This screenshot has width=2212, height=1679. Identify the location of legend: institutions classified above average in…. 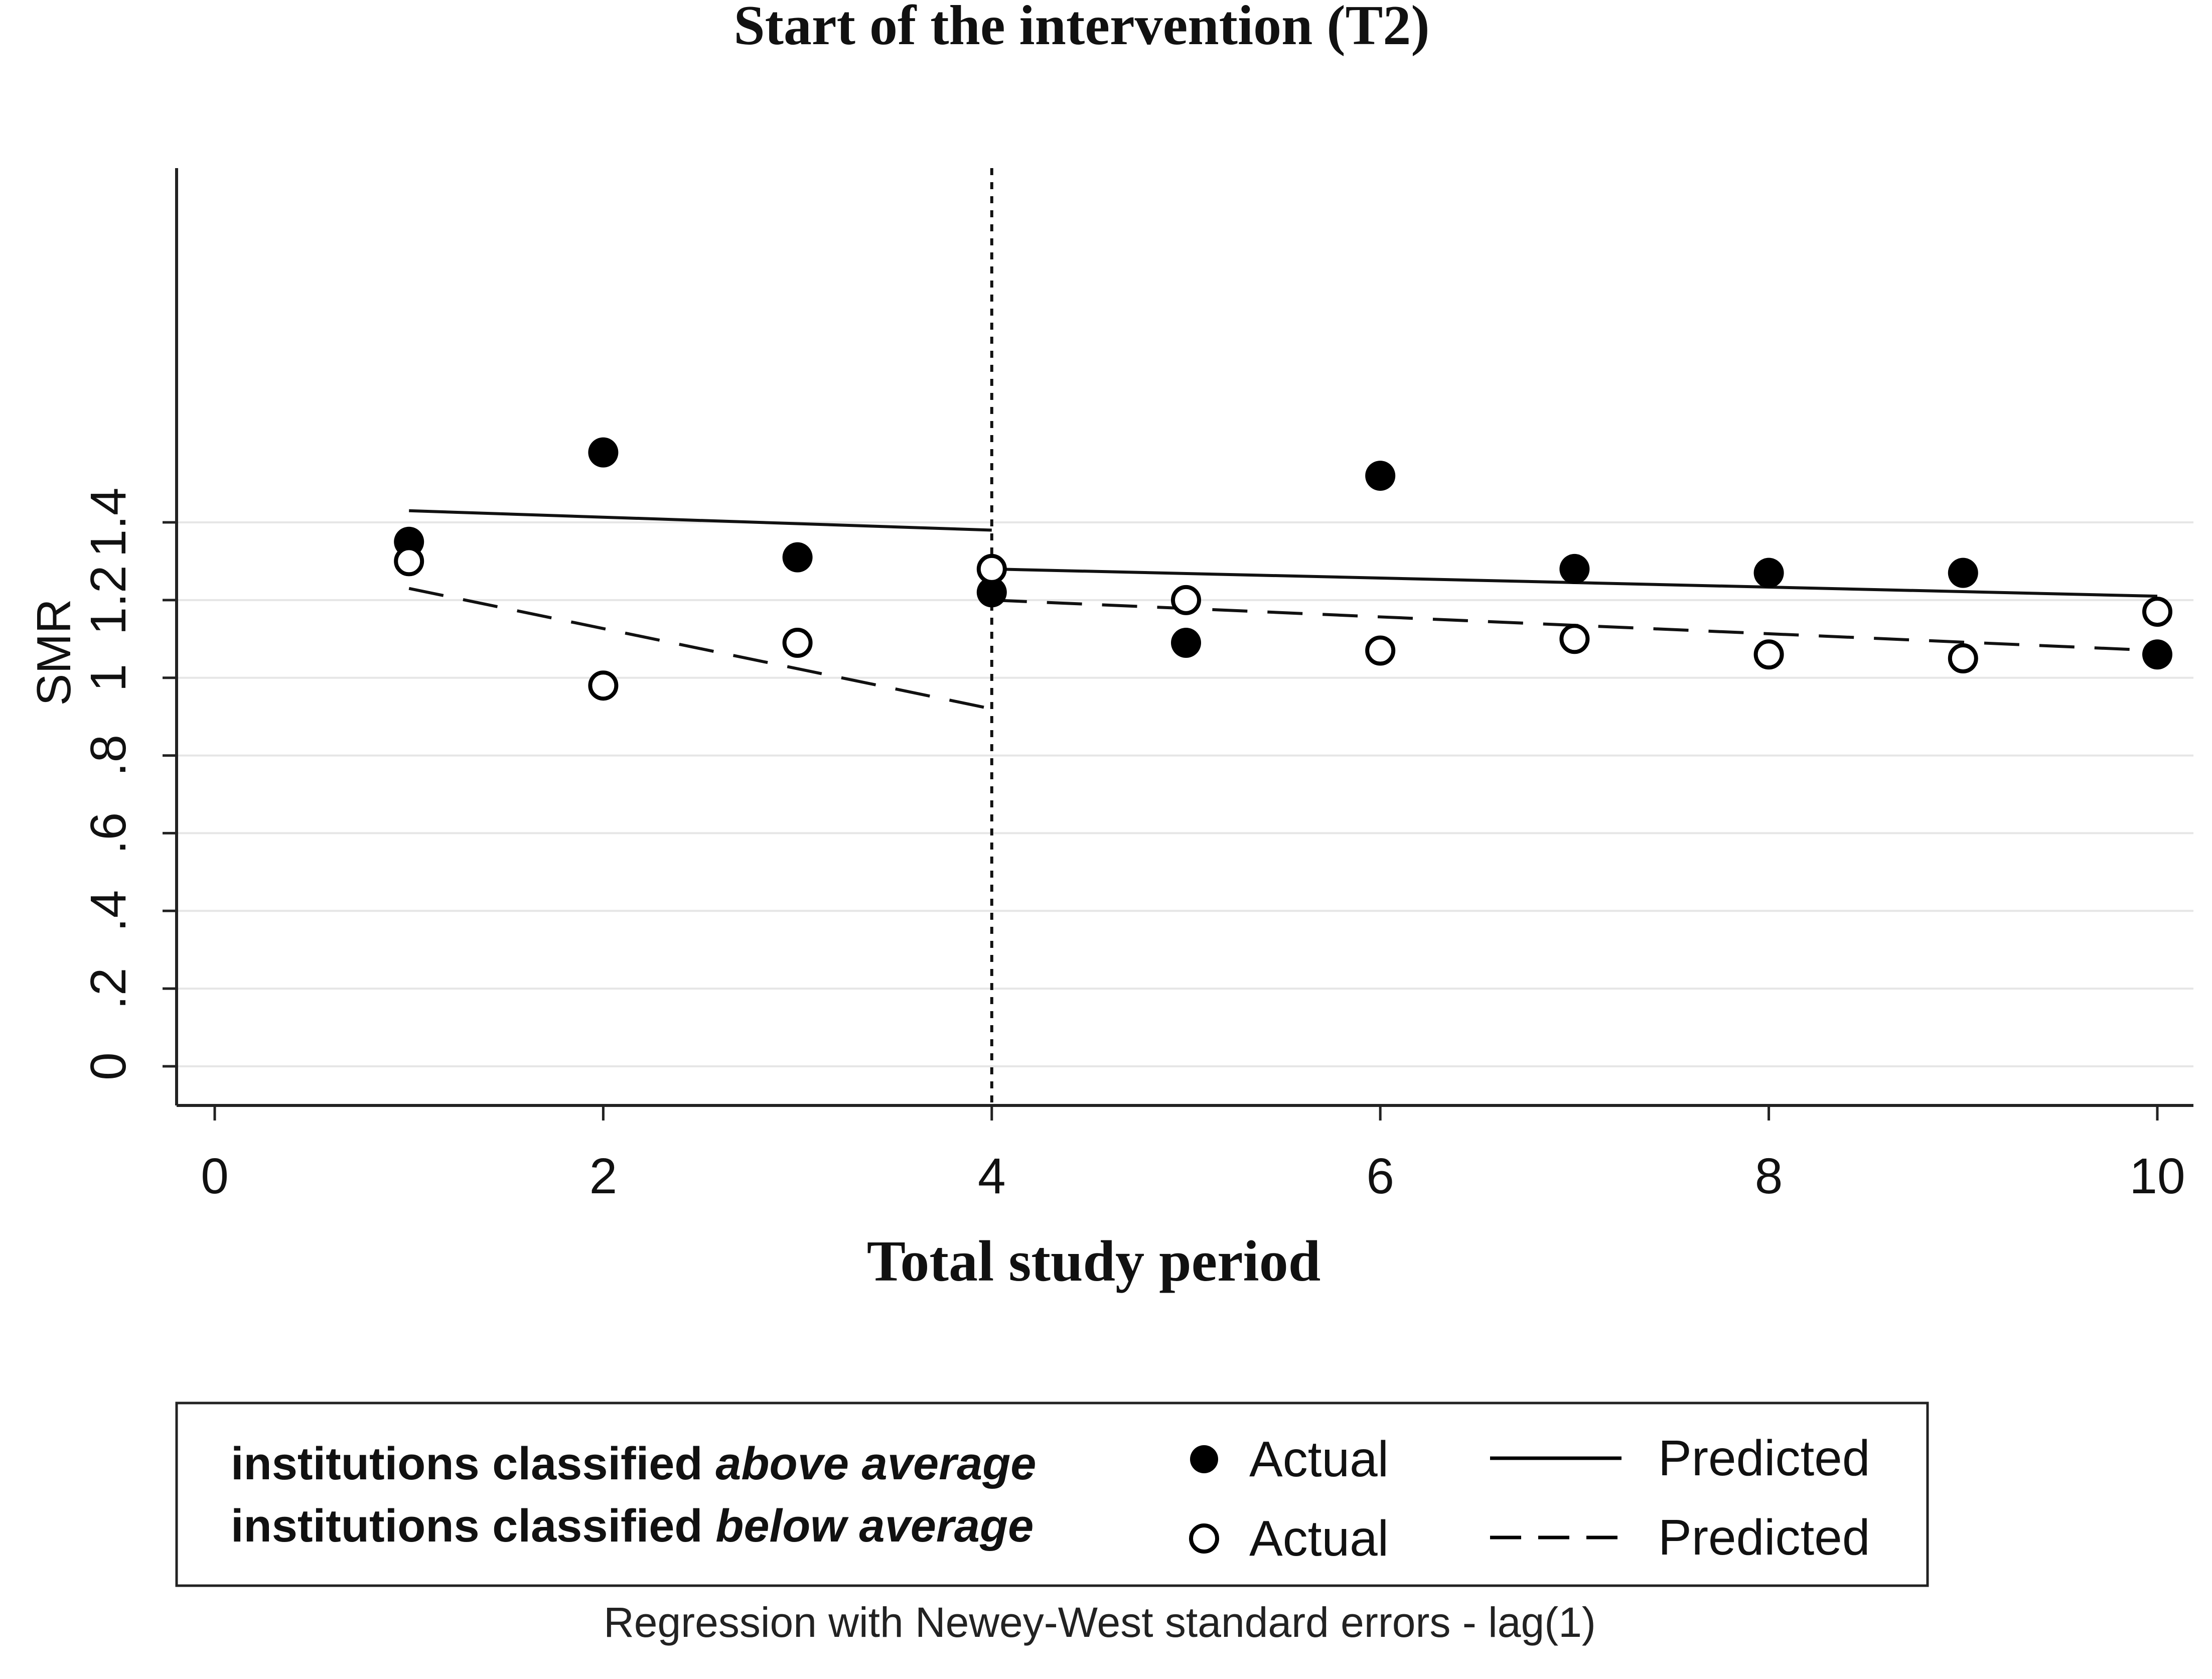
(1052, 1495).